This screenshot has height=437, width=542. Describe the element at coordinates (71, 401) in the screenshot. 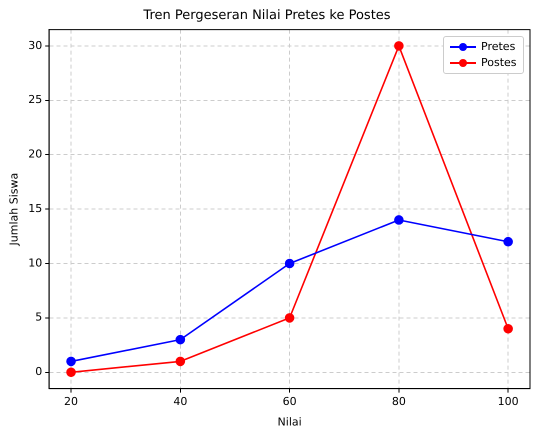

I see `x-tick-label: 20` at that location.